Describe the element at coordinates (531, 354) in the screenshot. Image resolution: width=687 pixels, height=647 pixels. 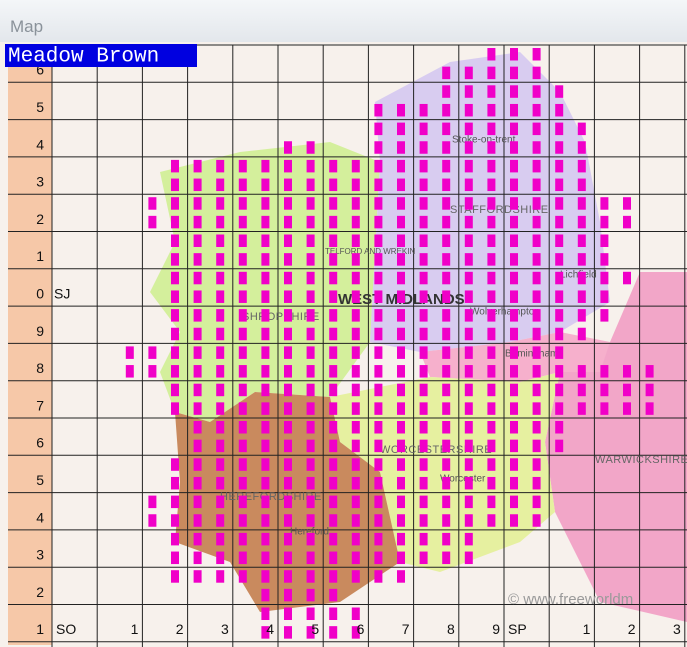
I see `town-label: Birmingham` at that location.